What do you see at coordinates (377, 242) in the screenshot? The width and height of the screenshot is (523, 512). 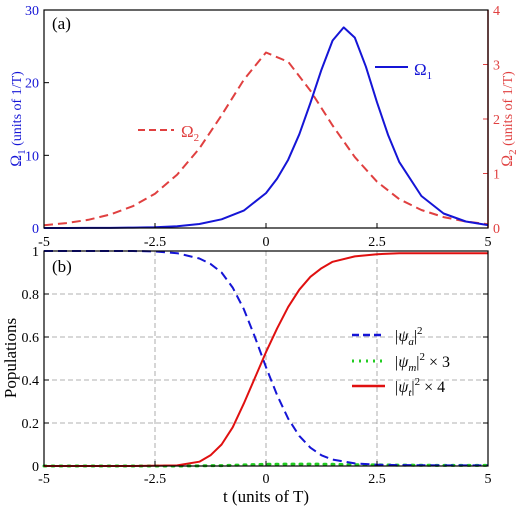 I see `a-x-tick-label: 2.5` at bounding box center [377, 242].